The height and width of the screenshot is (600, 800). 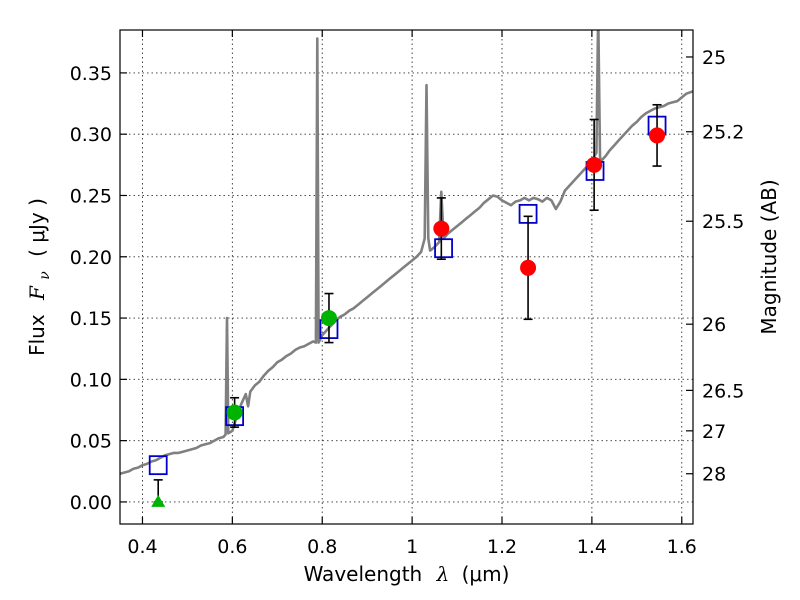 What do you see at coordinates (723, 222) in the screenshot?
I see `y2-tick-label: 25.5` at bounding box center [723, 222].